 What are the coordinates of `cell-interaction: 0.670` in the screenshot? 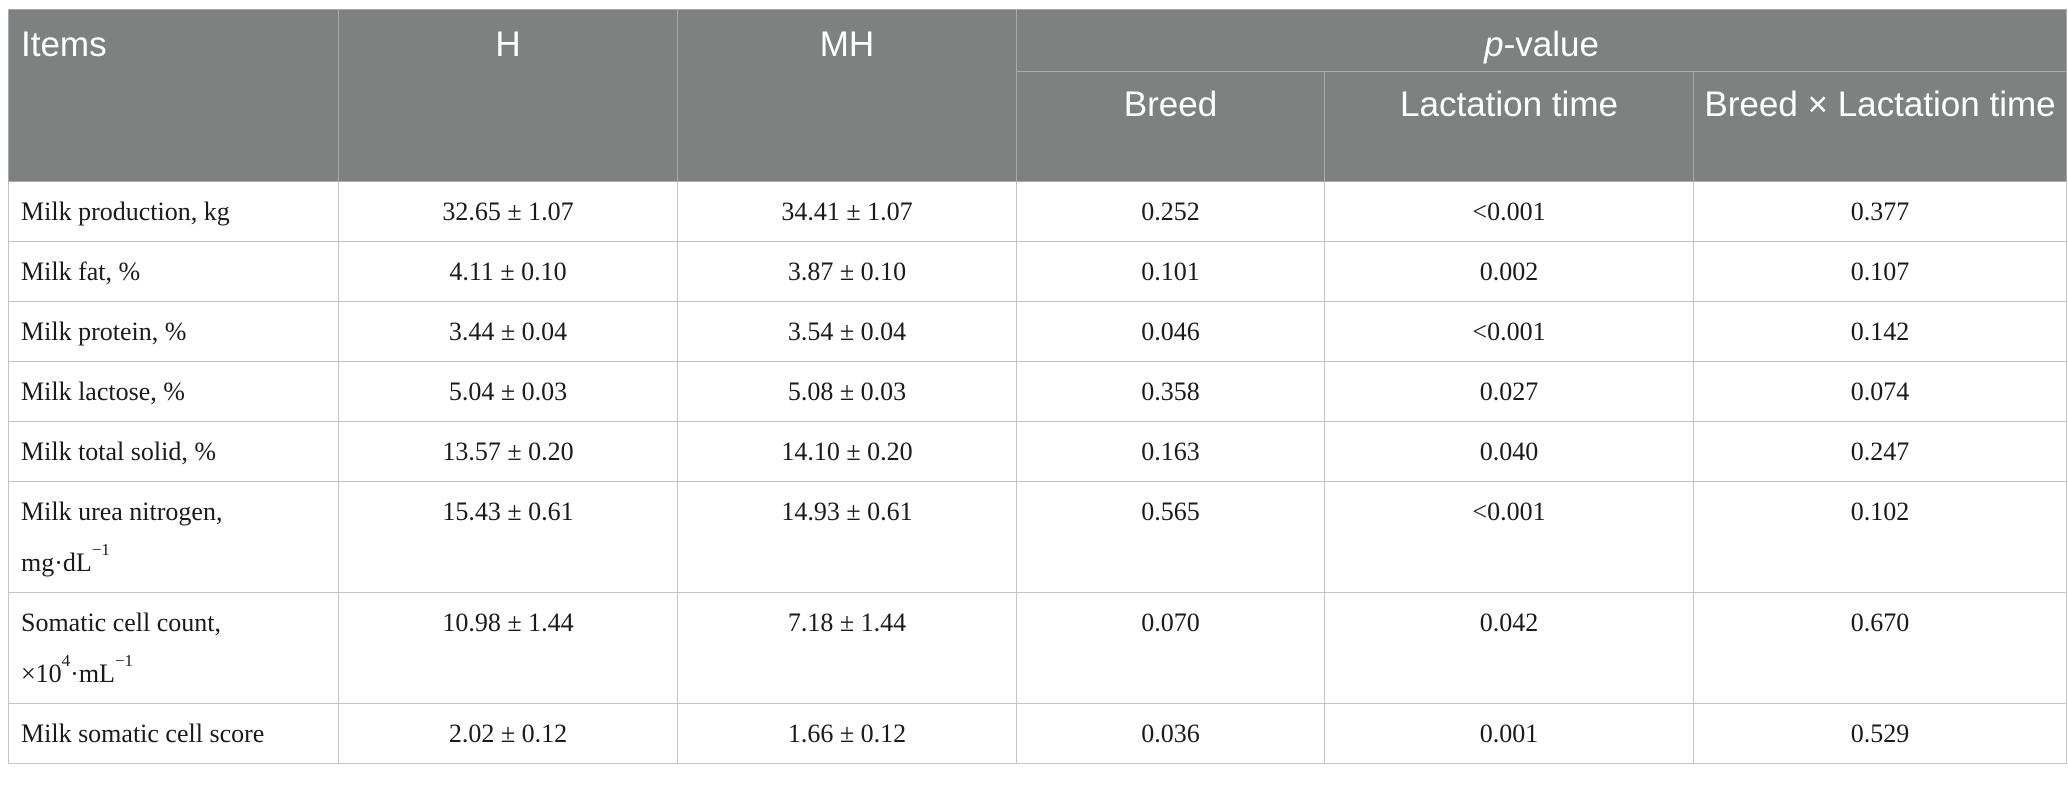 It's located at (1880, 648).